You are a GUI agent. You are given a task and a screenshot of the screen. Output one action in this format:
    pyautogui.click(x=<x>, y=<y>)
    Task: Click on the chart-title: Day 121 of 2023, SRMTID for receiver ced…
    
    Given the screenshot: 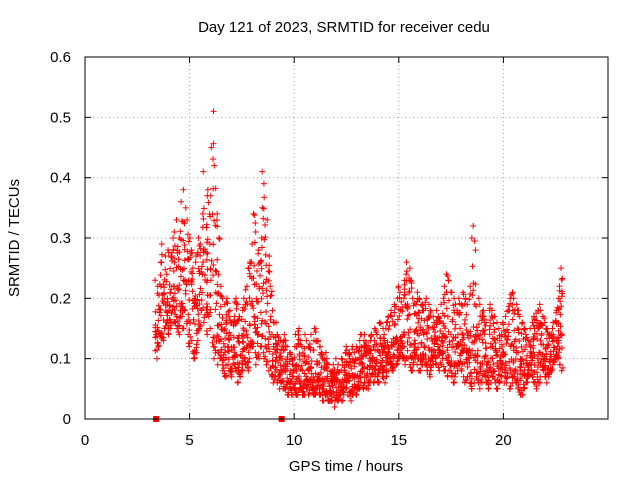 What is the action you would take?
    pyautogui.click(x=344, y=27)
    